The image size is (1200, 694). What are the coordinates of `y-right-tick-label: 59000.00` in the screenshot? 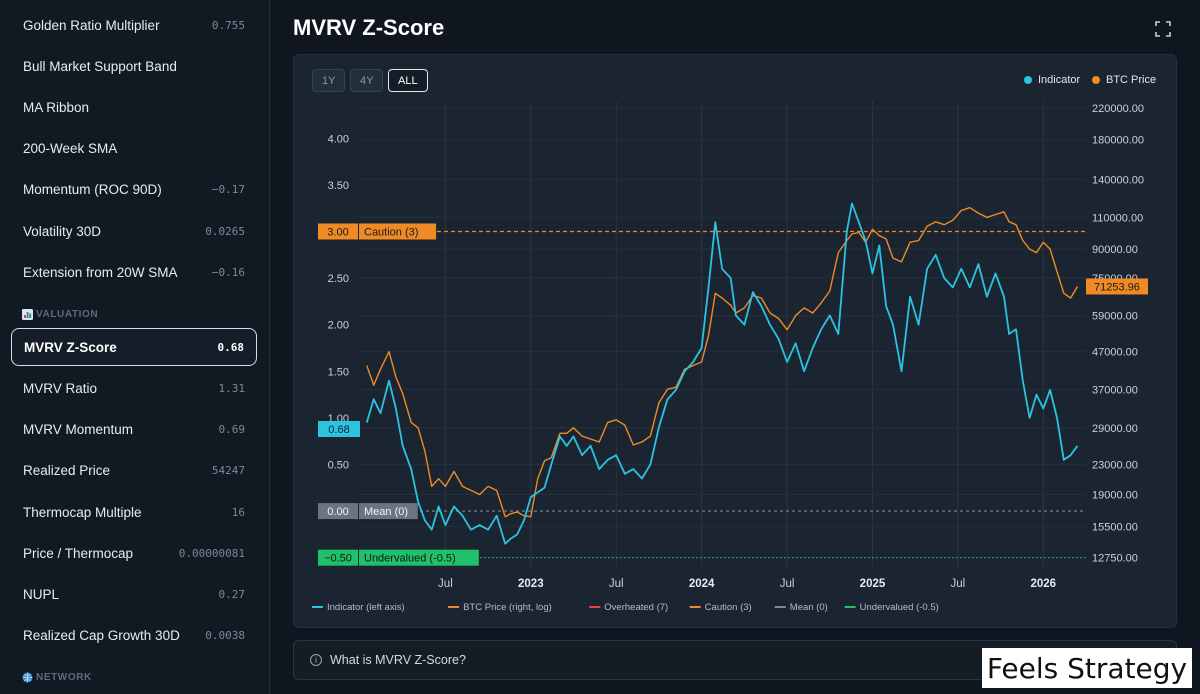 It's located at (1115, 317).